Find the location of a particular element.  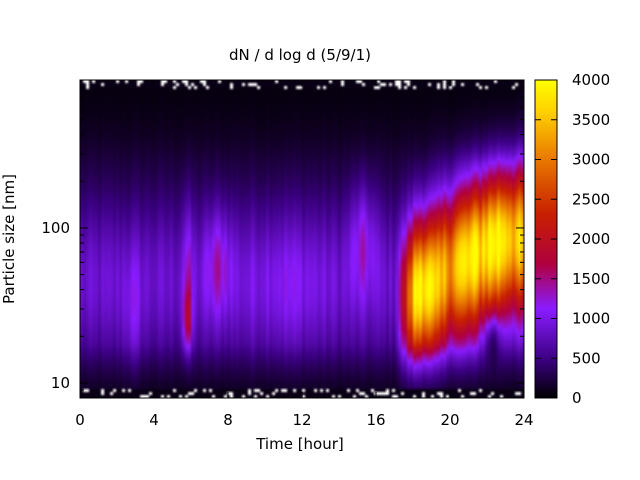

colorbar-ticks: 0 500 1000 1500 2000 2500 3000 3500 4000 is located at coordinates (572, 239).